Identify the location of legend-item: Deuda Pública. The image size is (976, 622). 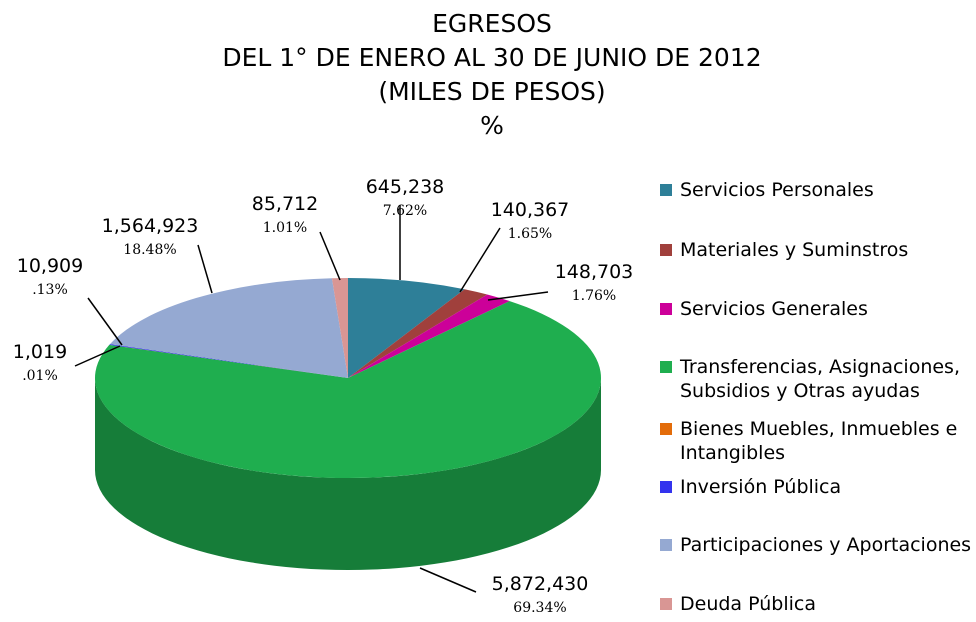
(818, 604).